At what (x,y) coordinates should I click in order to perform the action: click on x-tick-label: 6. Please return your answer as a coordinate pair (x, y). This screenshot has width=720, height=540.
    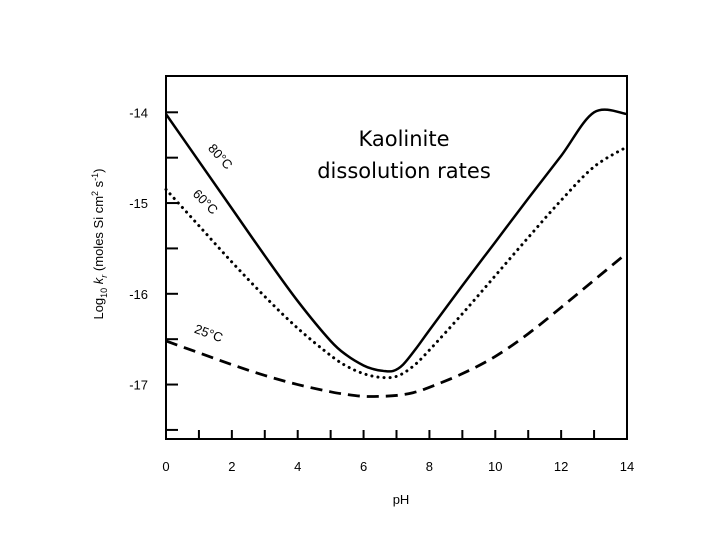
    Looking at the image, I should click on (363, 466).